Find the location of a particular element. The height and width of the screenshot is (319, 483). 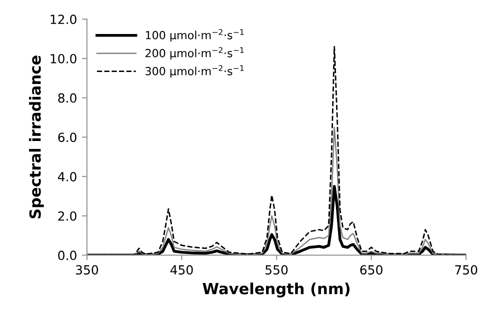

x-tick-label: 350 is located at coordinates (87, 270).